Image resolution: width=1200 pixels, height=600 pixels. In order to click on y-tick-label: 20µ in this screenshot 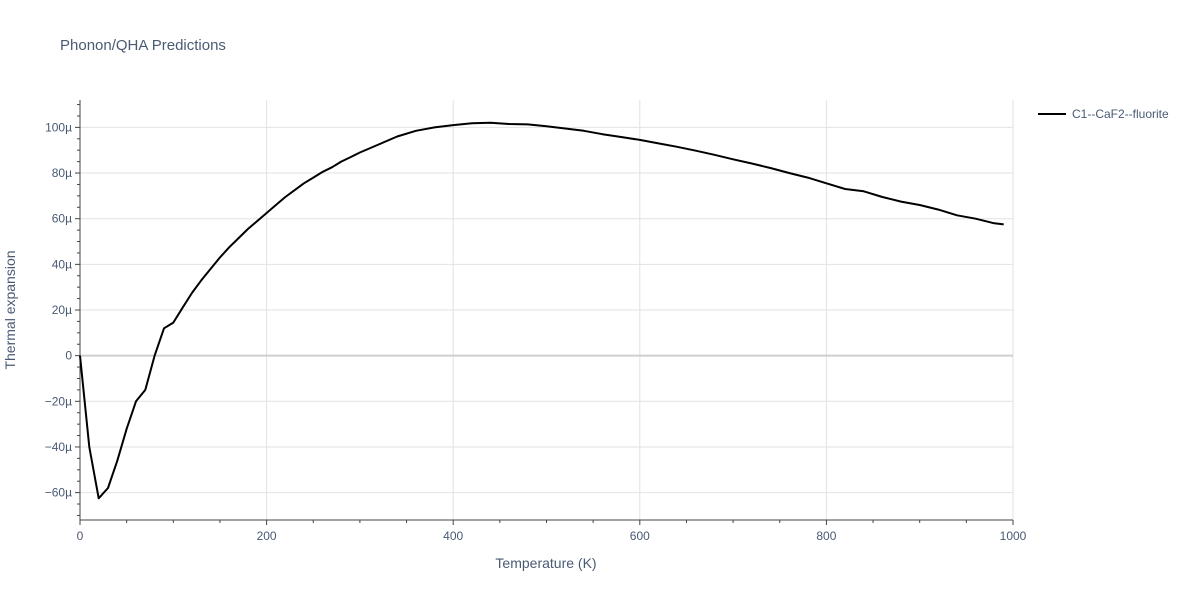, I will do `click(62, 310)`.